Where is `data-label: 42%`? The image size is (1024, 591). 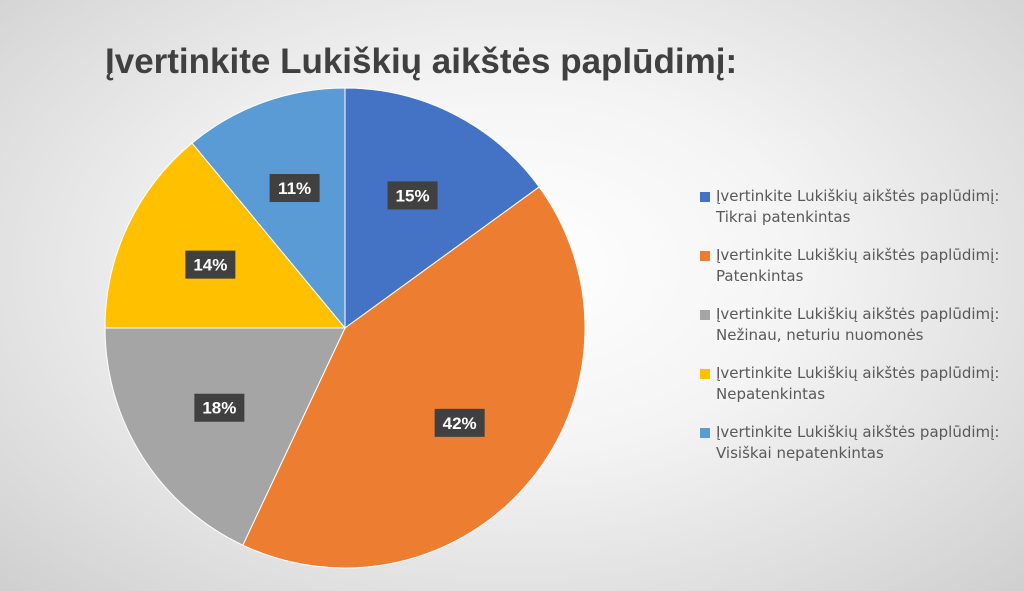 data-label: 42% is located at coordinates (459, 422).